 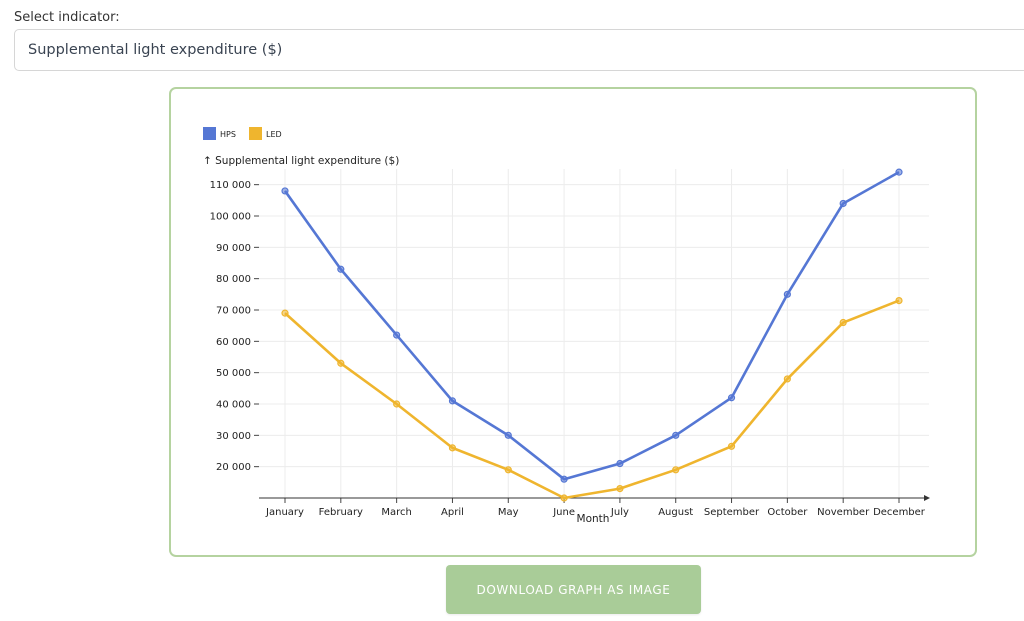 What do you see at coordinates (843, 512) in the screenshot?
I see `x-tick-label: November` at bounding box center [843, 512].